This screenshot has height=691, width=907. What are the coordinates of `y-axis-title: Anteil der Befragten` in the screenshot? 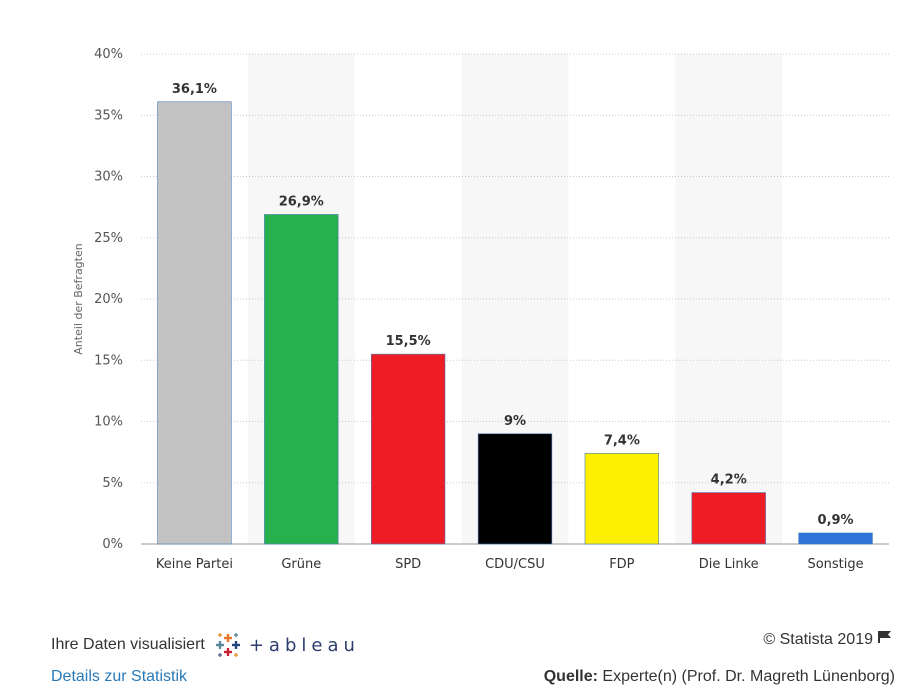 It's located at (78, 298).